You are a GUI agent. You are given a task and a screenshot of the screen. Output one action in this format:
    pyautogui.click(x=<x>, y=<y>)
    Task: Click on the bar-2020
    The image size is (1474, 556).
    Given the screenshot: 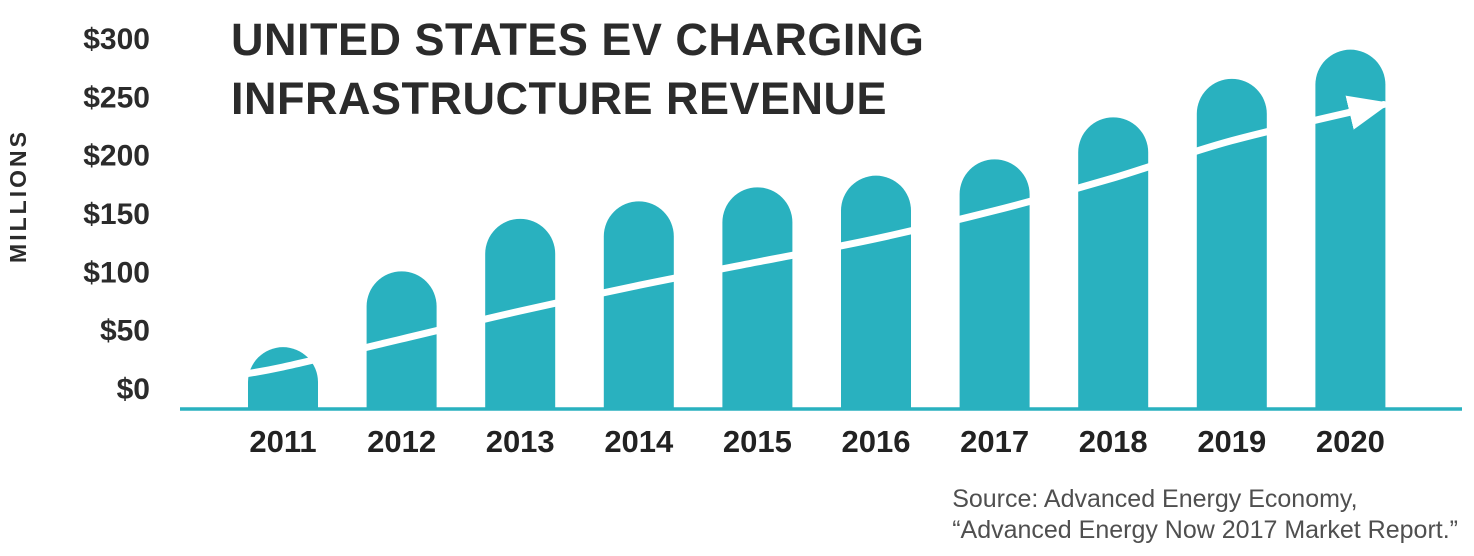 What is the action you would take?
    pyautogui.click(x=1350, y=229)
    